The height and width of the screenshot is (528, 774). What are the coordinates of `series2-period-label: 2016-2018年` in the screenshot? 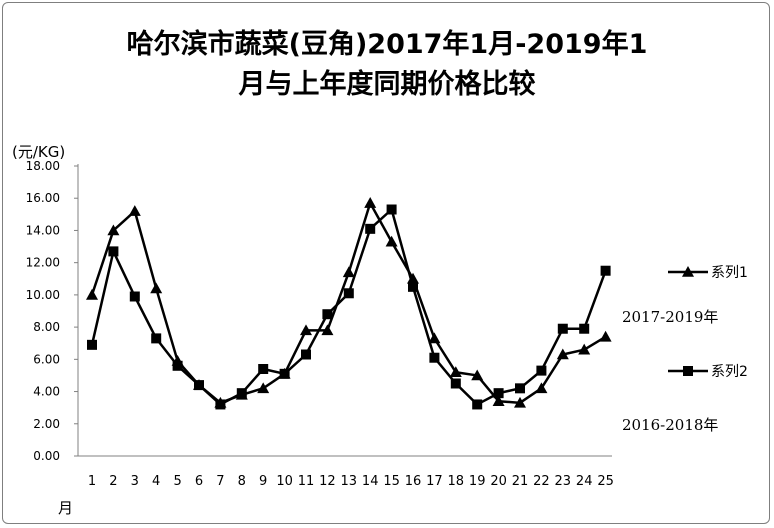 It's located at (670, 425).